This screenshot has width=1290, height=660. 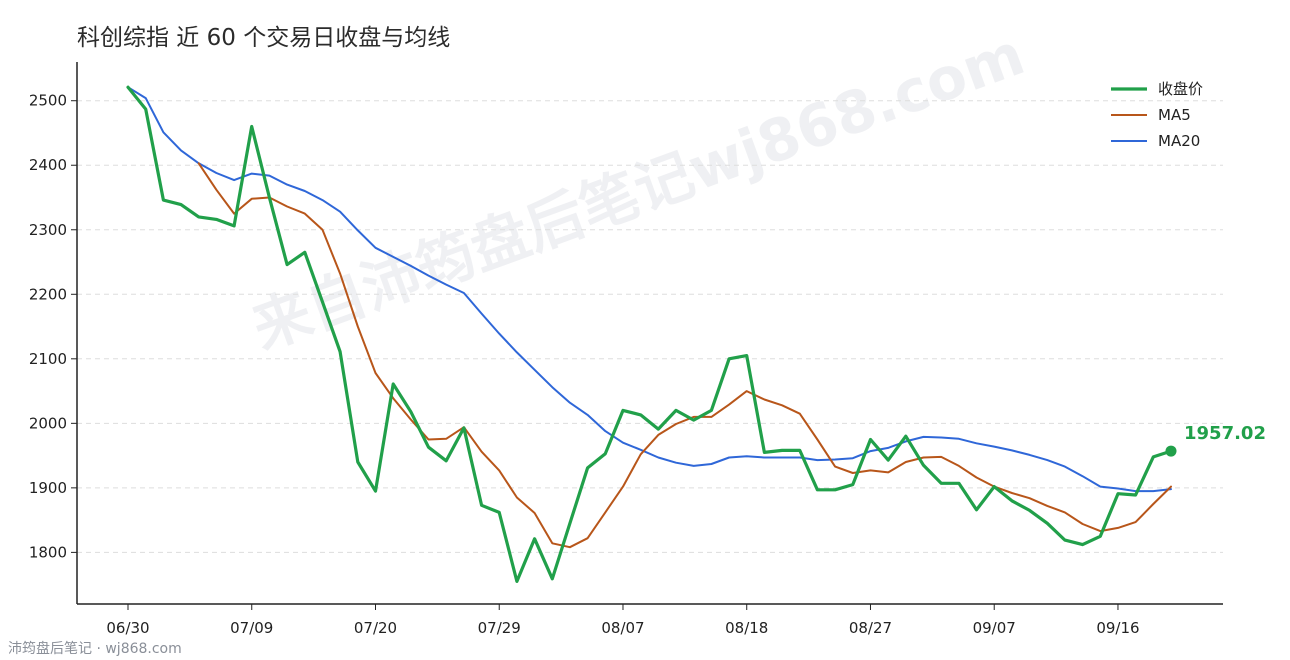 What do you see at coordinates (1179, 141) in the screenshot?
I see `legend-label: MA20` at bounding box center [1179, 141].